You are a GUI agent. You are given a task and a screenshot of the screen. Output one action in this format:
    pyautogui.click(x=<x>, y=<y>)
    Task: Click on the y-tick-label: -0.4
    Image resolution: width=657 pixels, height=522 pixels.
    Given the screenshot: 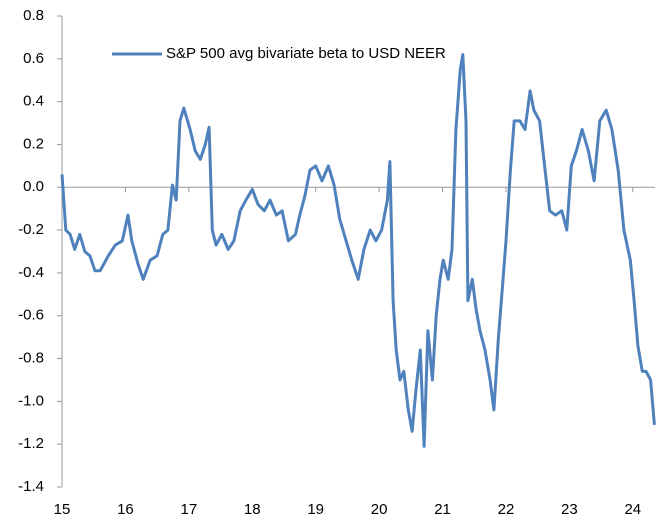 What is the action you would take?
    pyautogui.click(x=31, y=272)
    